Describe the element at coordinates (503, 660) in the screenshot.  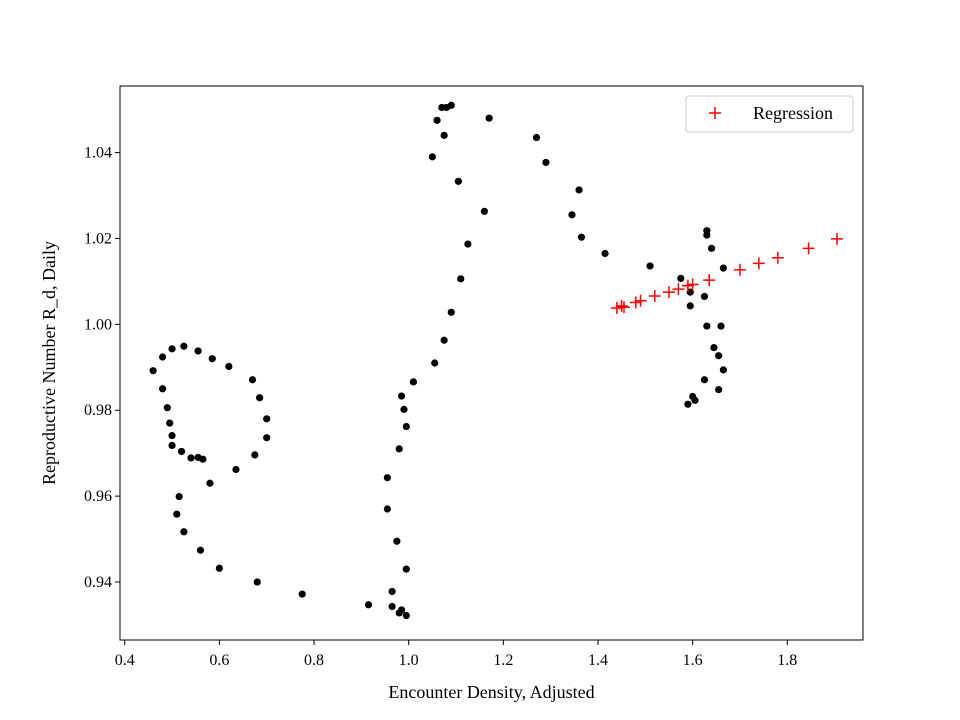
I see `x-tick-label: 1.2` at that location.